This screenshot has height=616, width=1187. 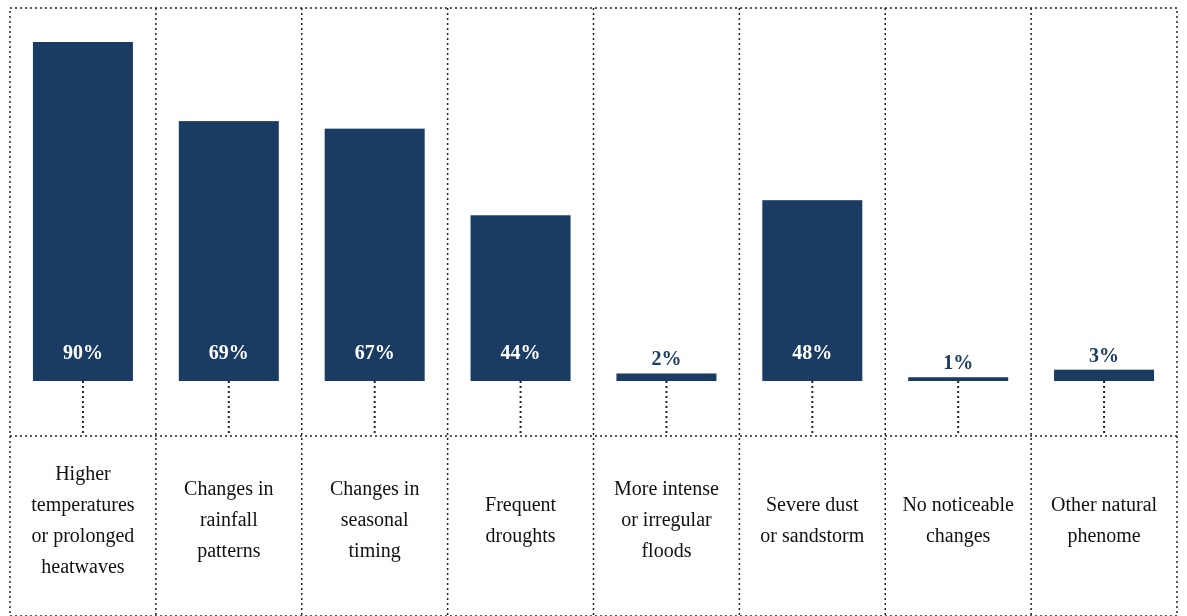 I want to click on x-tick-label: No noticeable changes, so click(x=958, y=519).